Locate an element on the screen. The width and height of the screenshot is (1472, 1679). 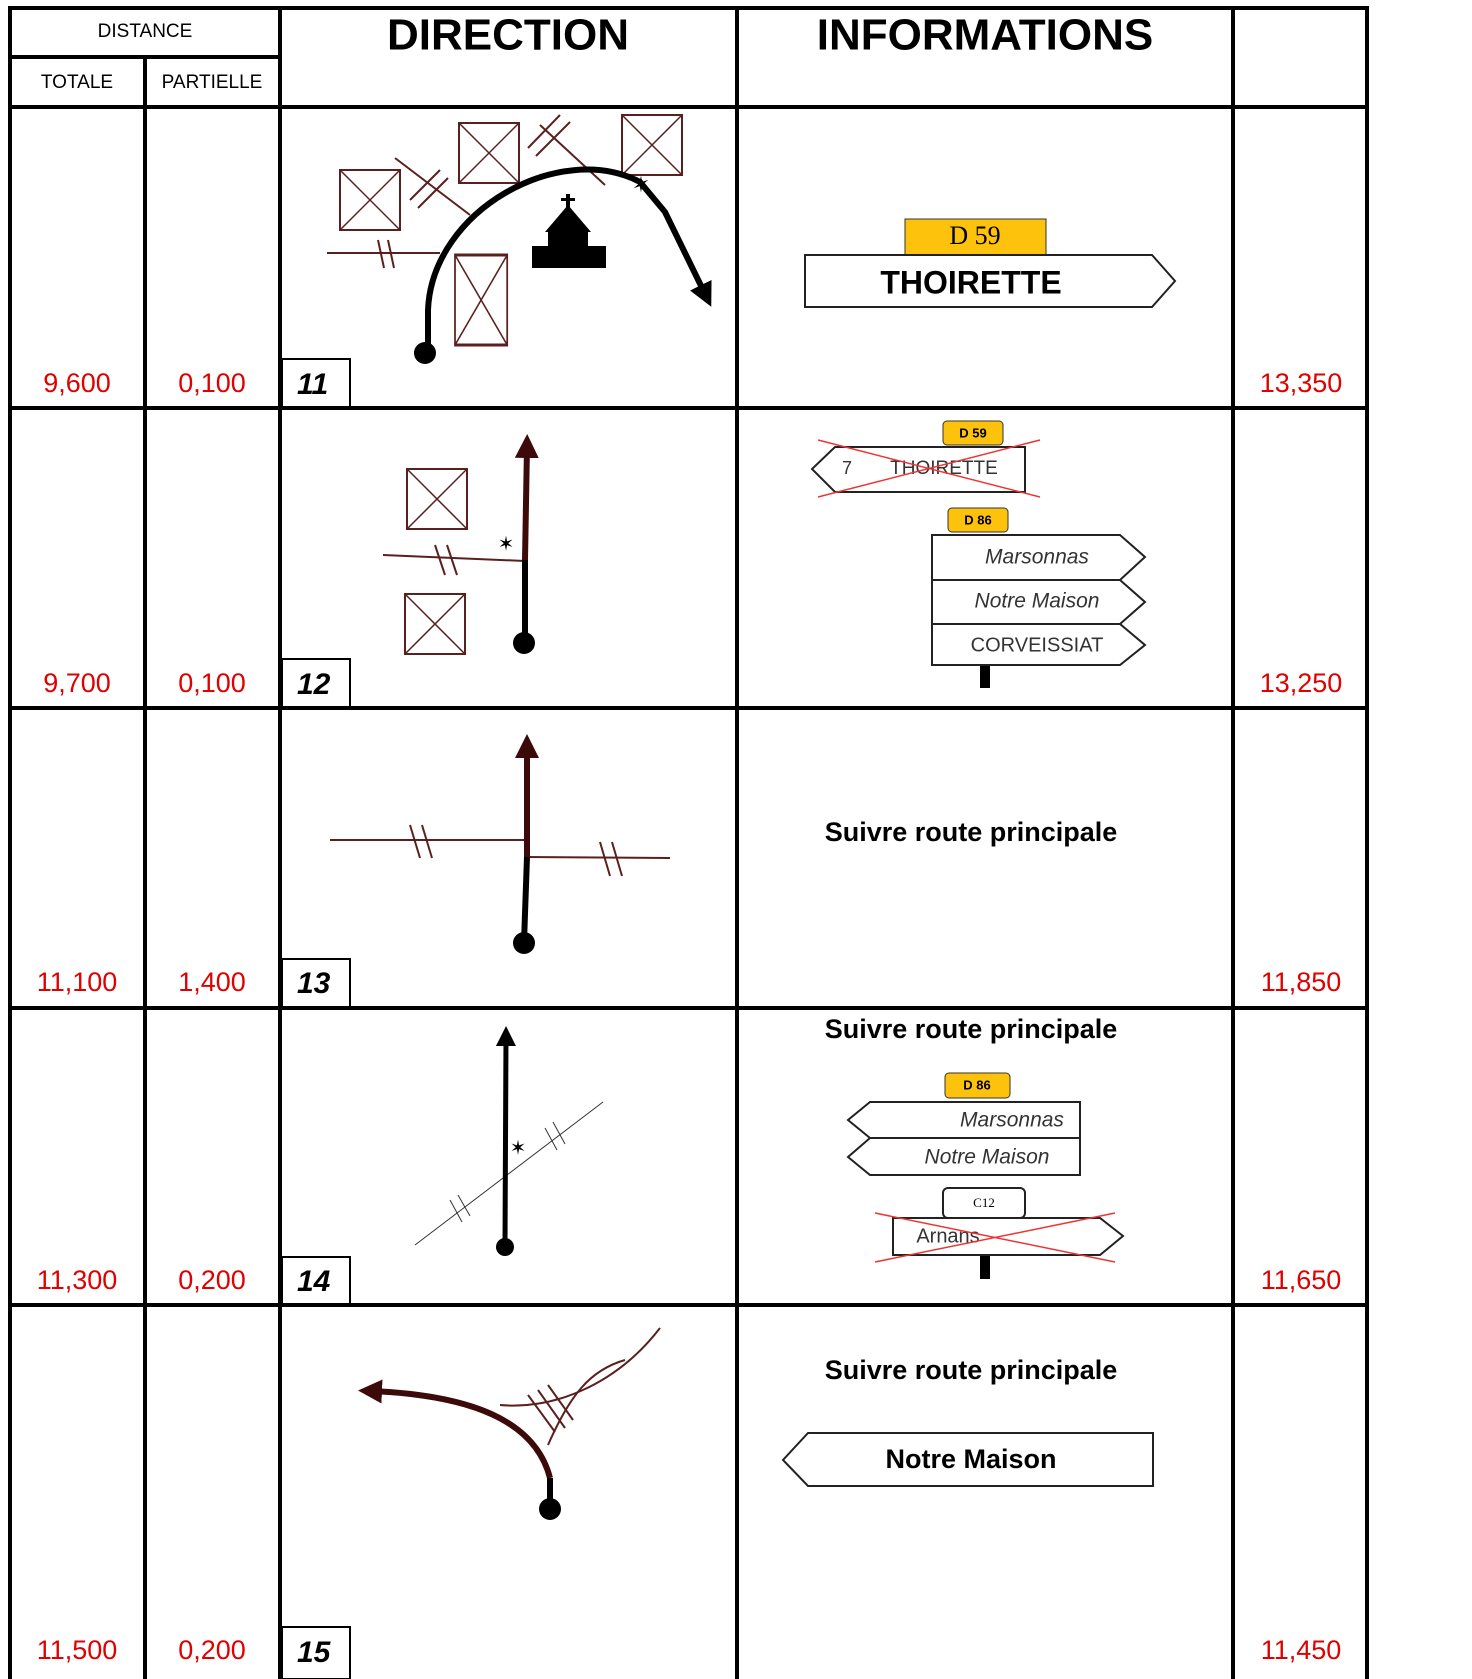
total: 9,700 is located at coordinates (77, 683).